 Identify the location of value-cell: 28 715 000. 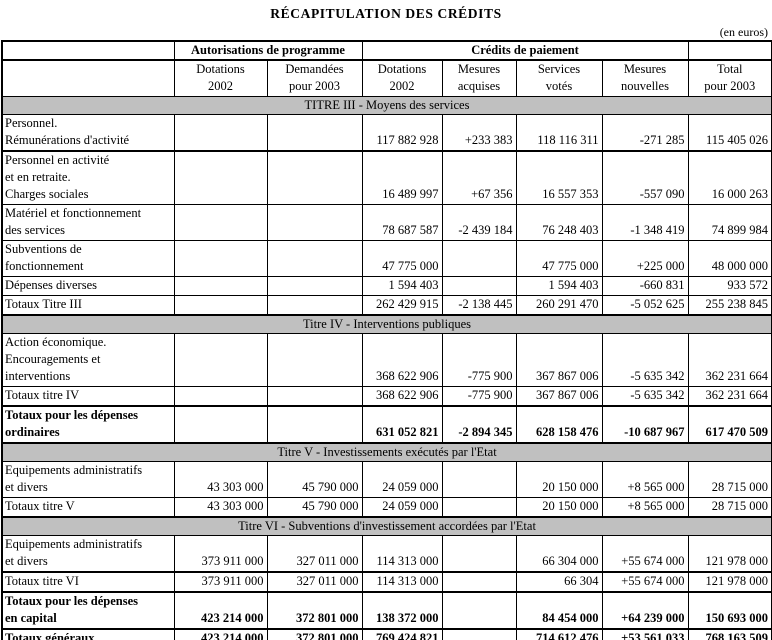
(729, 507).